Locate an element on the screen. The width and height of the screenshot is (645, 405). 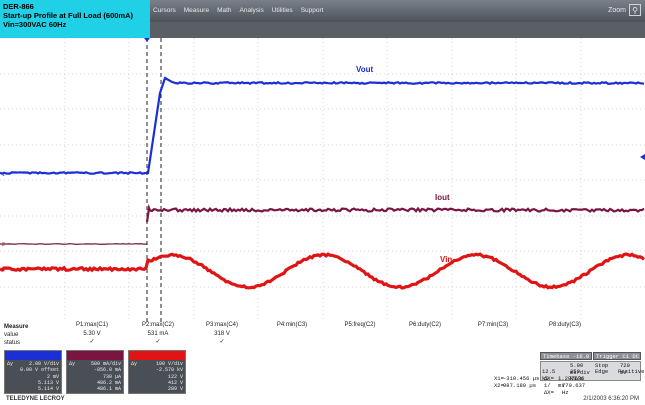
zoom-control: Zoom ⚲ is located at coordinates (624, 10).